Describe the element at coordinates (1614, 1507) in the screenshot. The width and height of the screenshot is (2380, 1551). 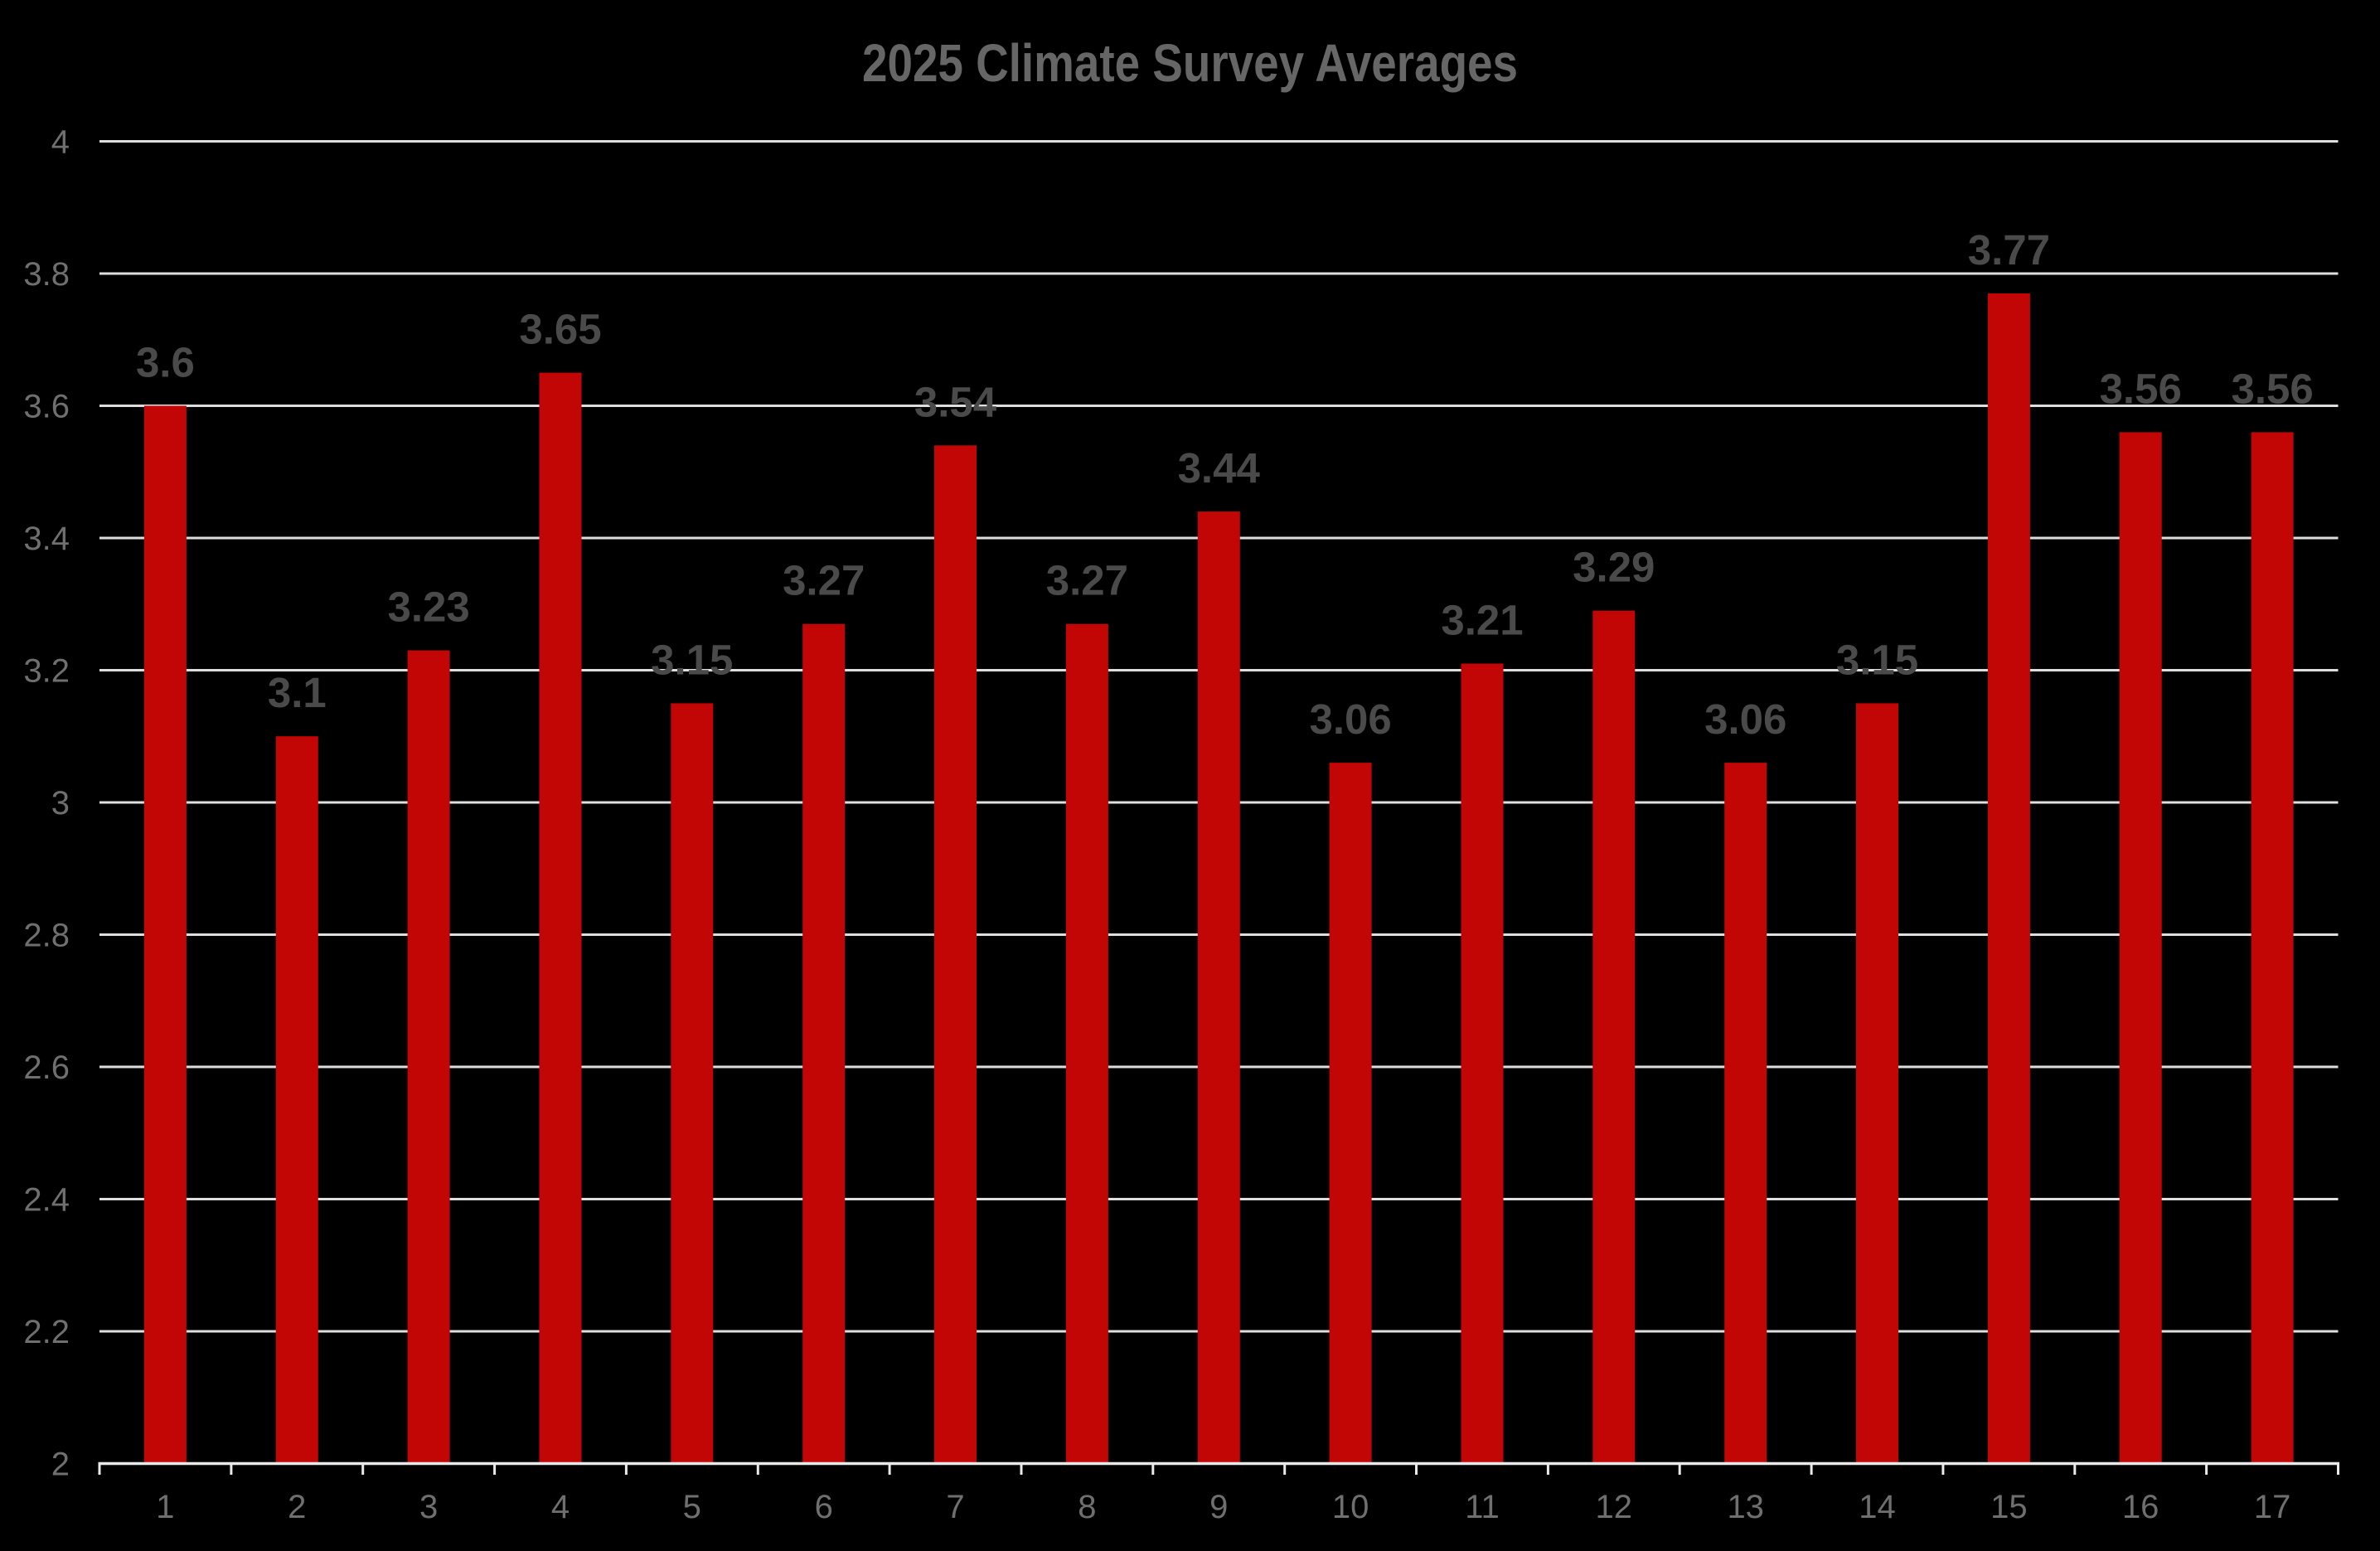
I see `svg-text: 12` at that location.